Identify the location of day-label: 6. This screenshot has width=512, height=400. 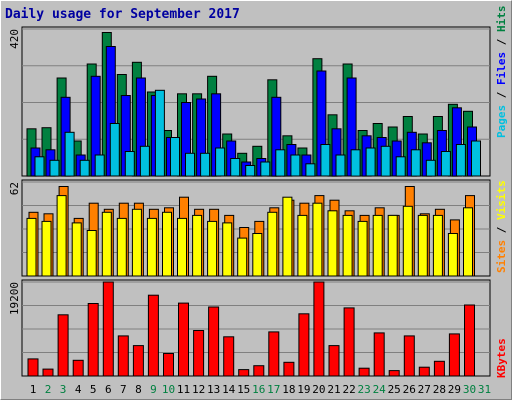
(108, 389).